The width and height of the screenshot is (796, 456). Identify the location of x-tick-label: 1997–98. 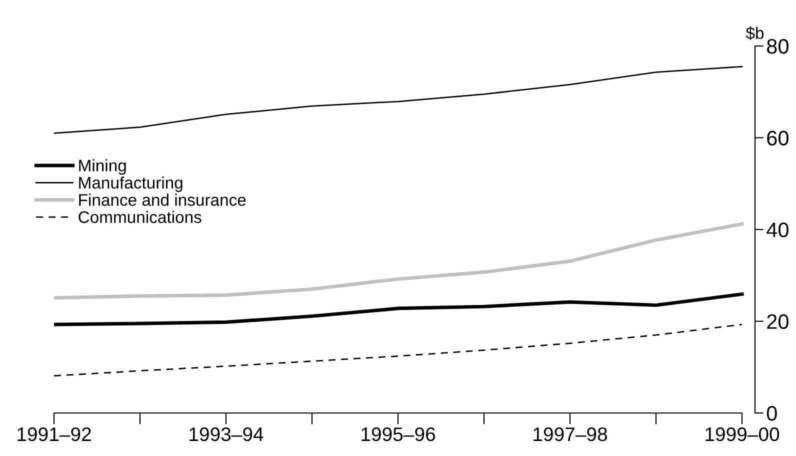
(571, 434).